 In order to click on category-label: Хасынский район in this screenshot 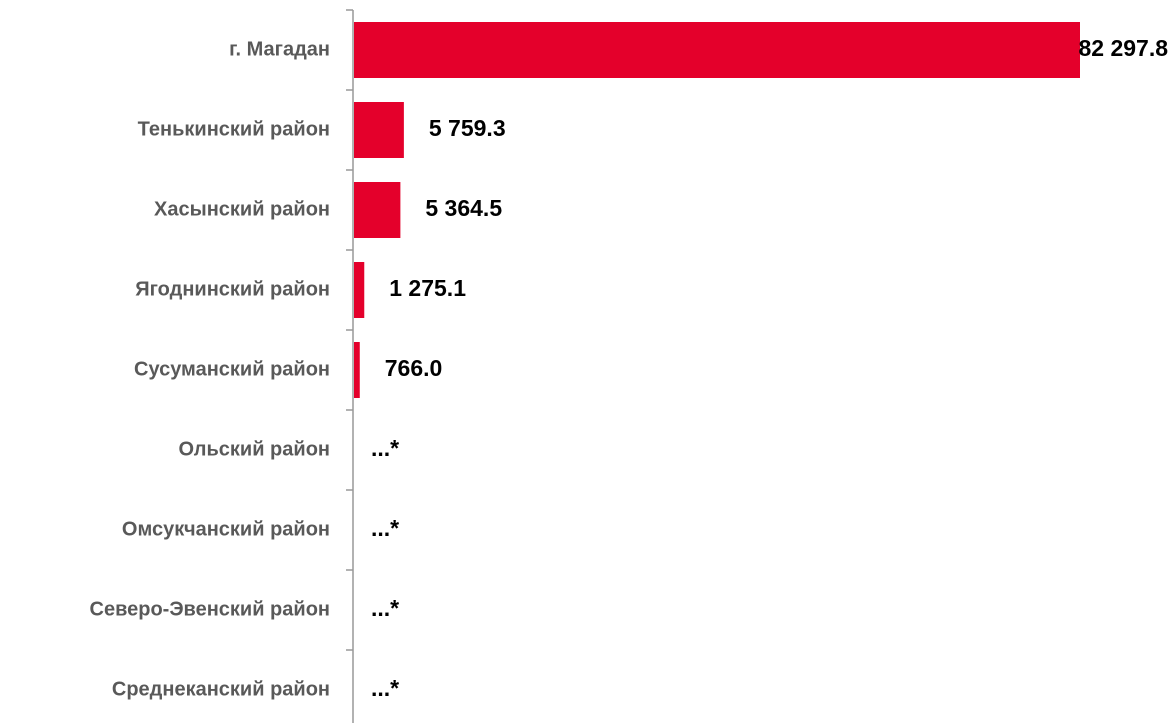, I will do `click(242, 209)`.